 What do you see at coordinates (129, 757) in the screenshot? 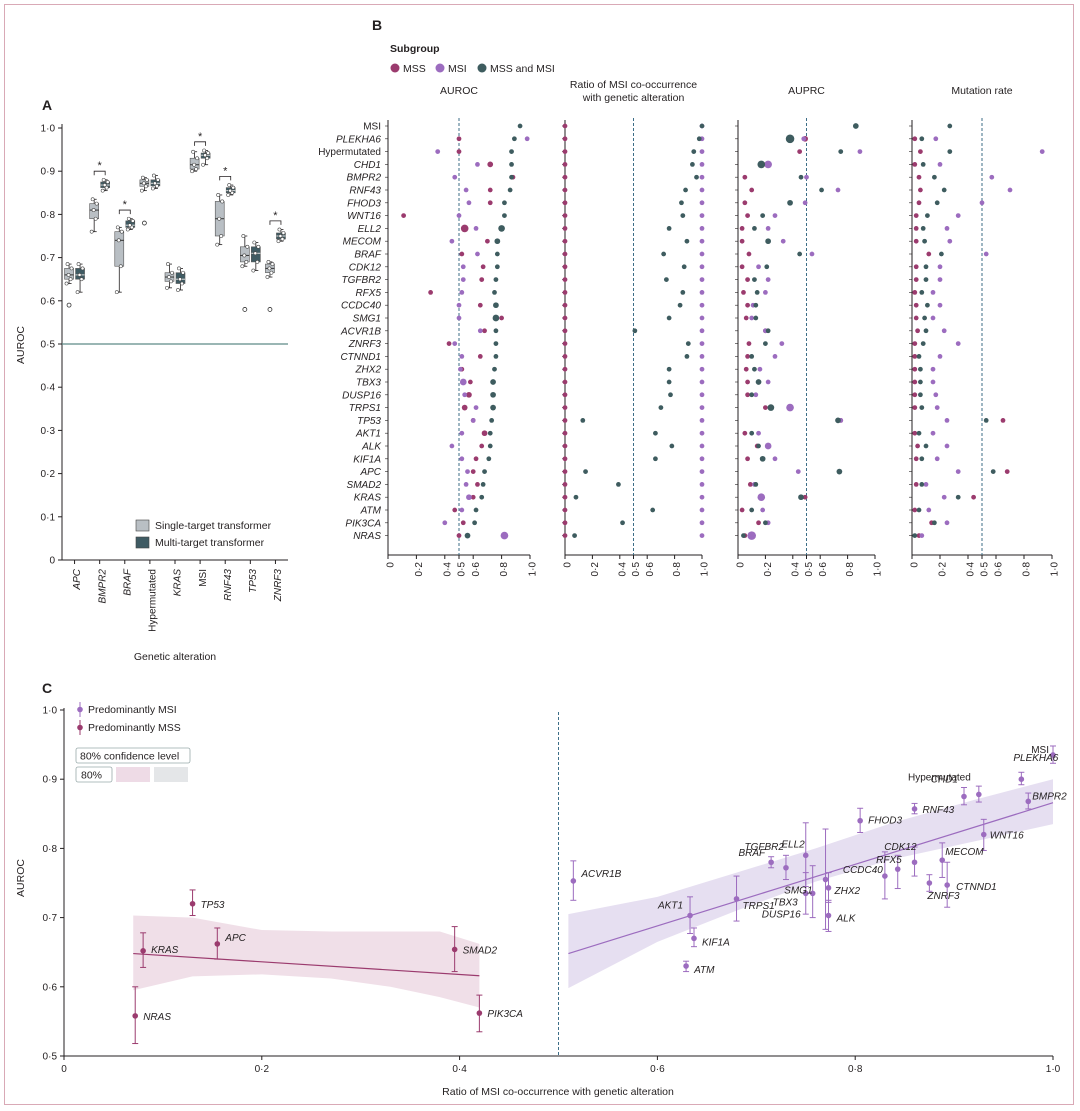
I see `panel-c-confidence-title: 80% confidence level` at bounding box center [129, 757].